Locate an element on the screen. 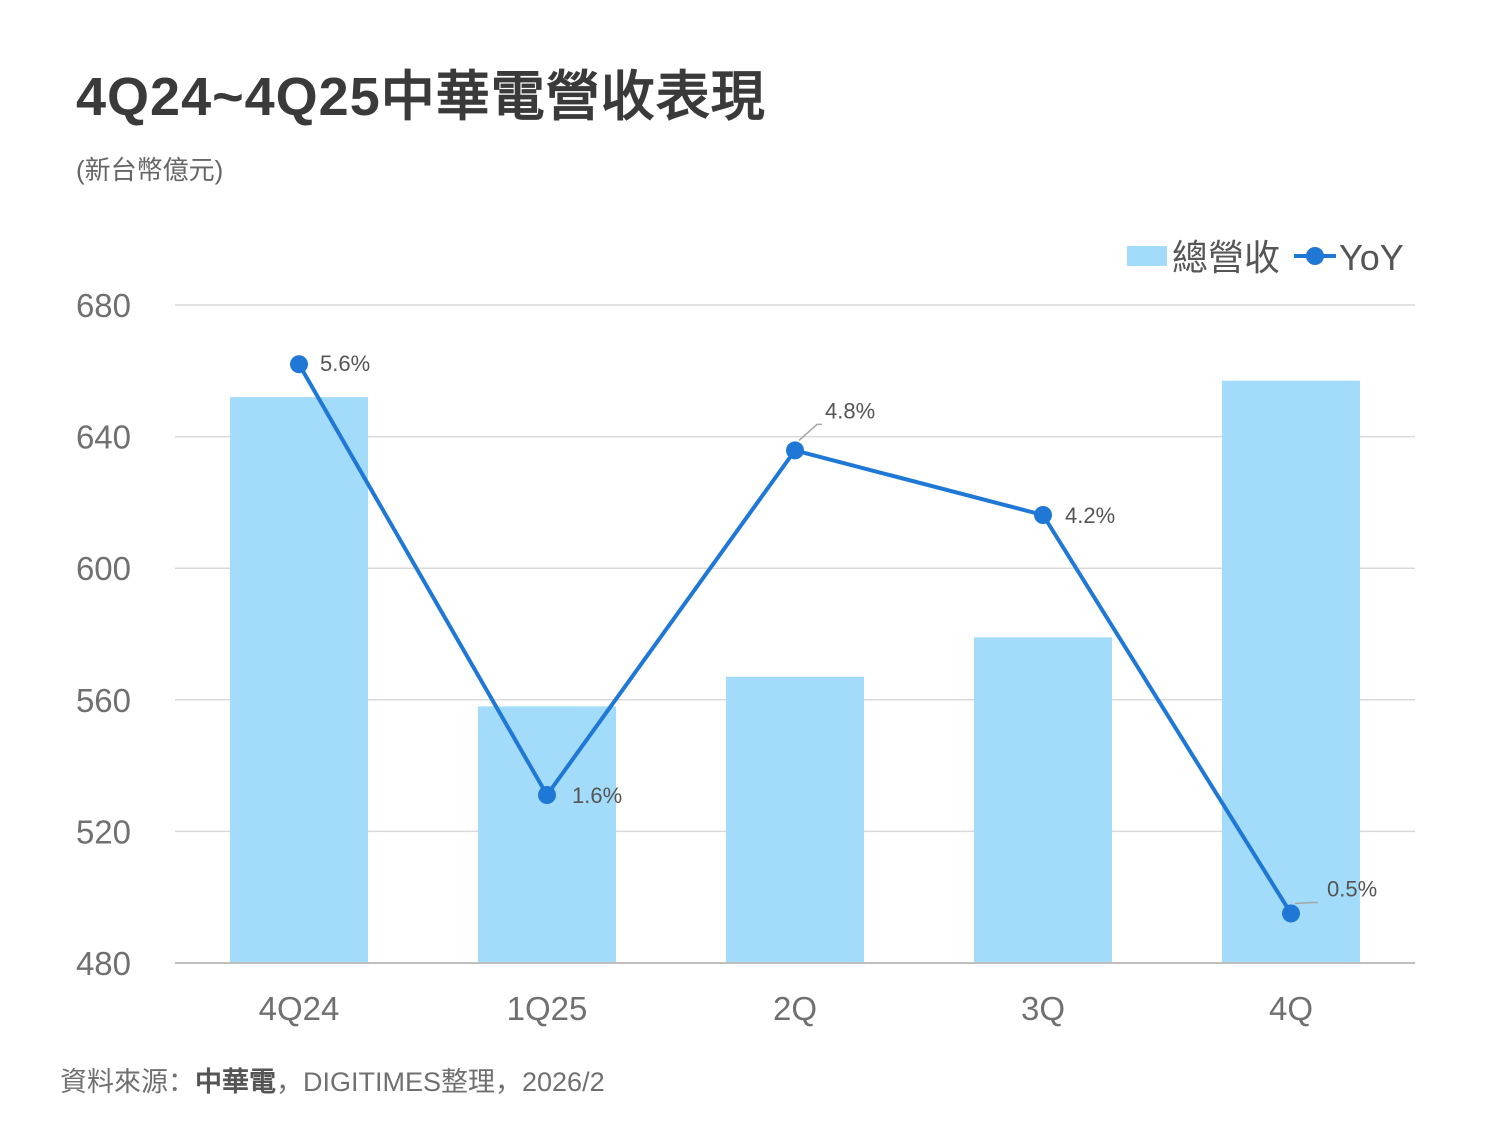 The width and height of the screenshot is (1500, 1125). yoy-data-label: 4.2% is located at coordinates (1090, 515).